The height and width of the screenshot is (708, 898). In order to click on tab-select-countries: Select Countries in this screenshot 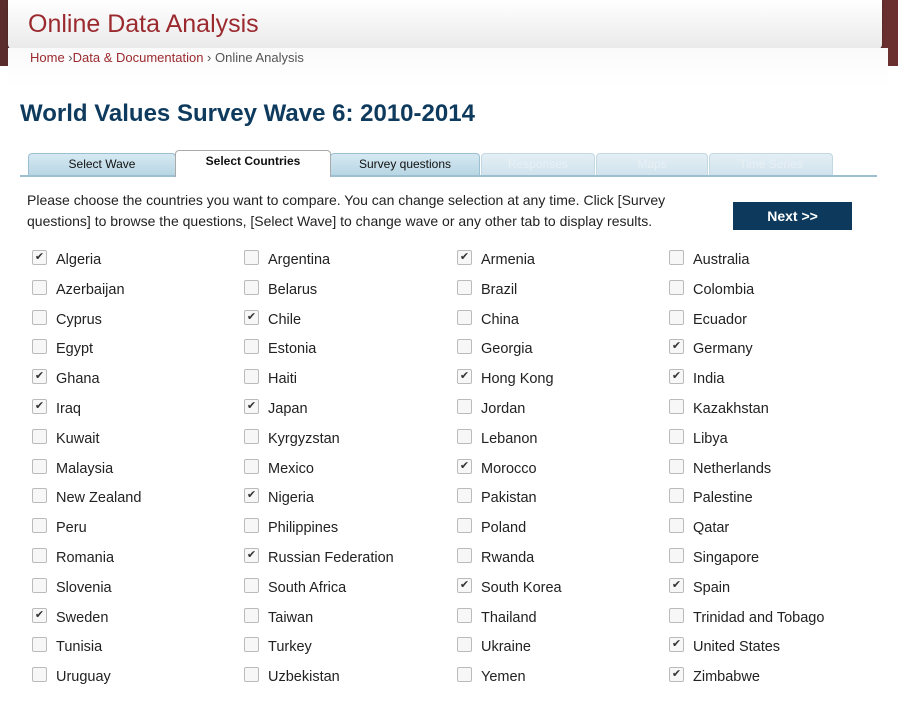, I will do `click(253, 163)`.